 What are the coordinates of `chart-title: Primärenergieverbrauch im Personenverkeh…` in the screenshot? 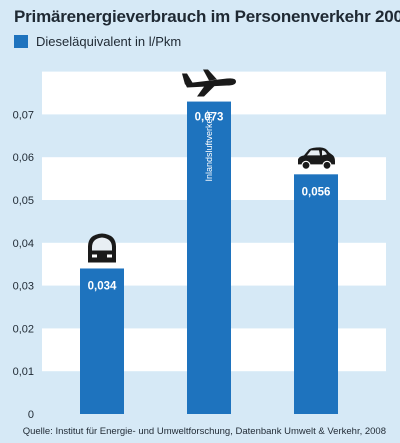 It's located at (207, 16).